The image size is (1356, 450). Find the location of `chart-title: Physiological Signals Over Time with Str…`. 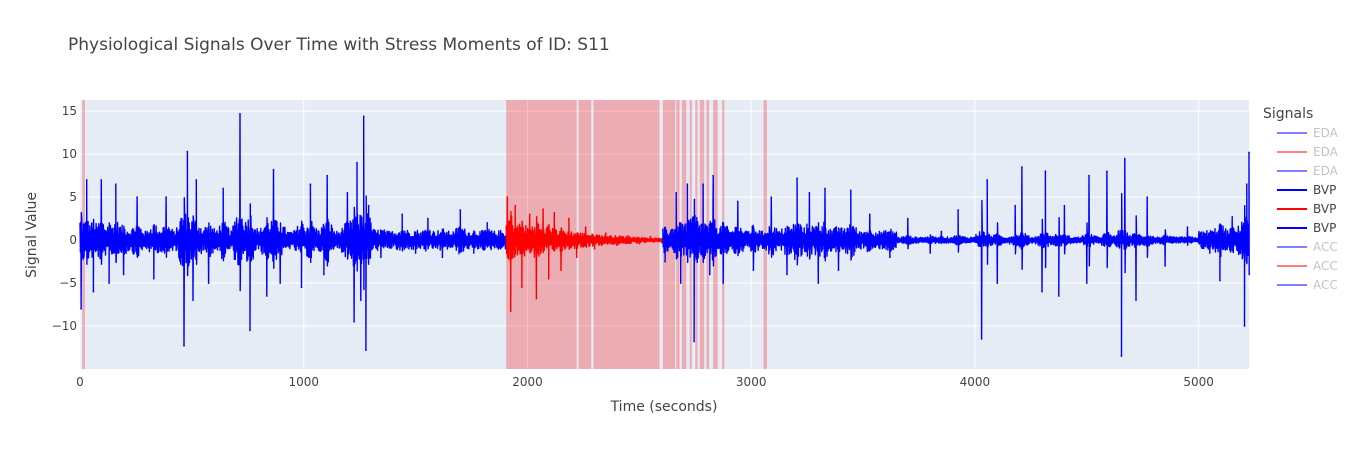

chart-title: Physiological Signals Over Time with Str… is located at coordinates (339, 45).